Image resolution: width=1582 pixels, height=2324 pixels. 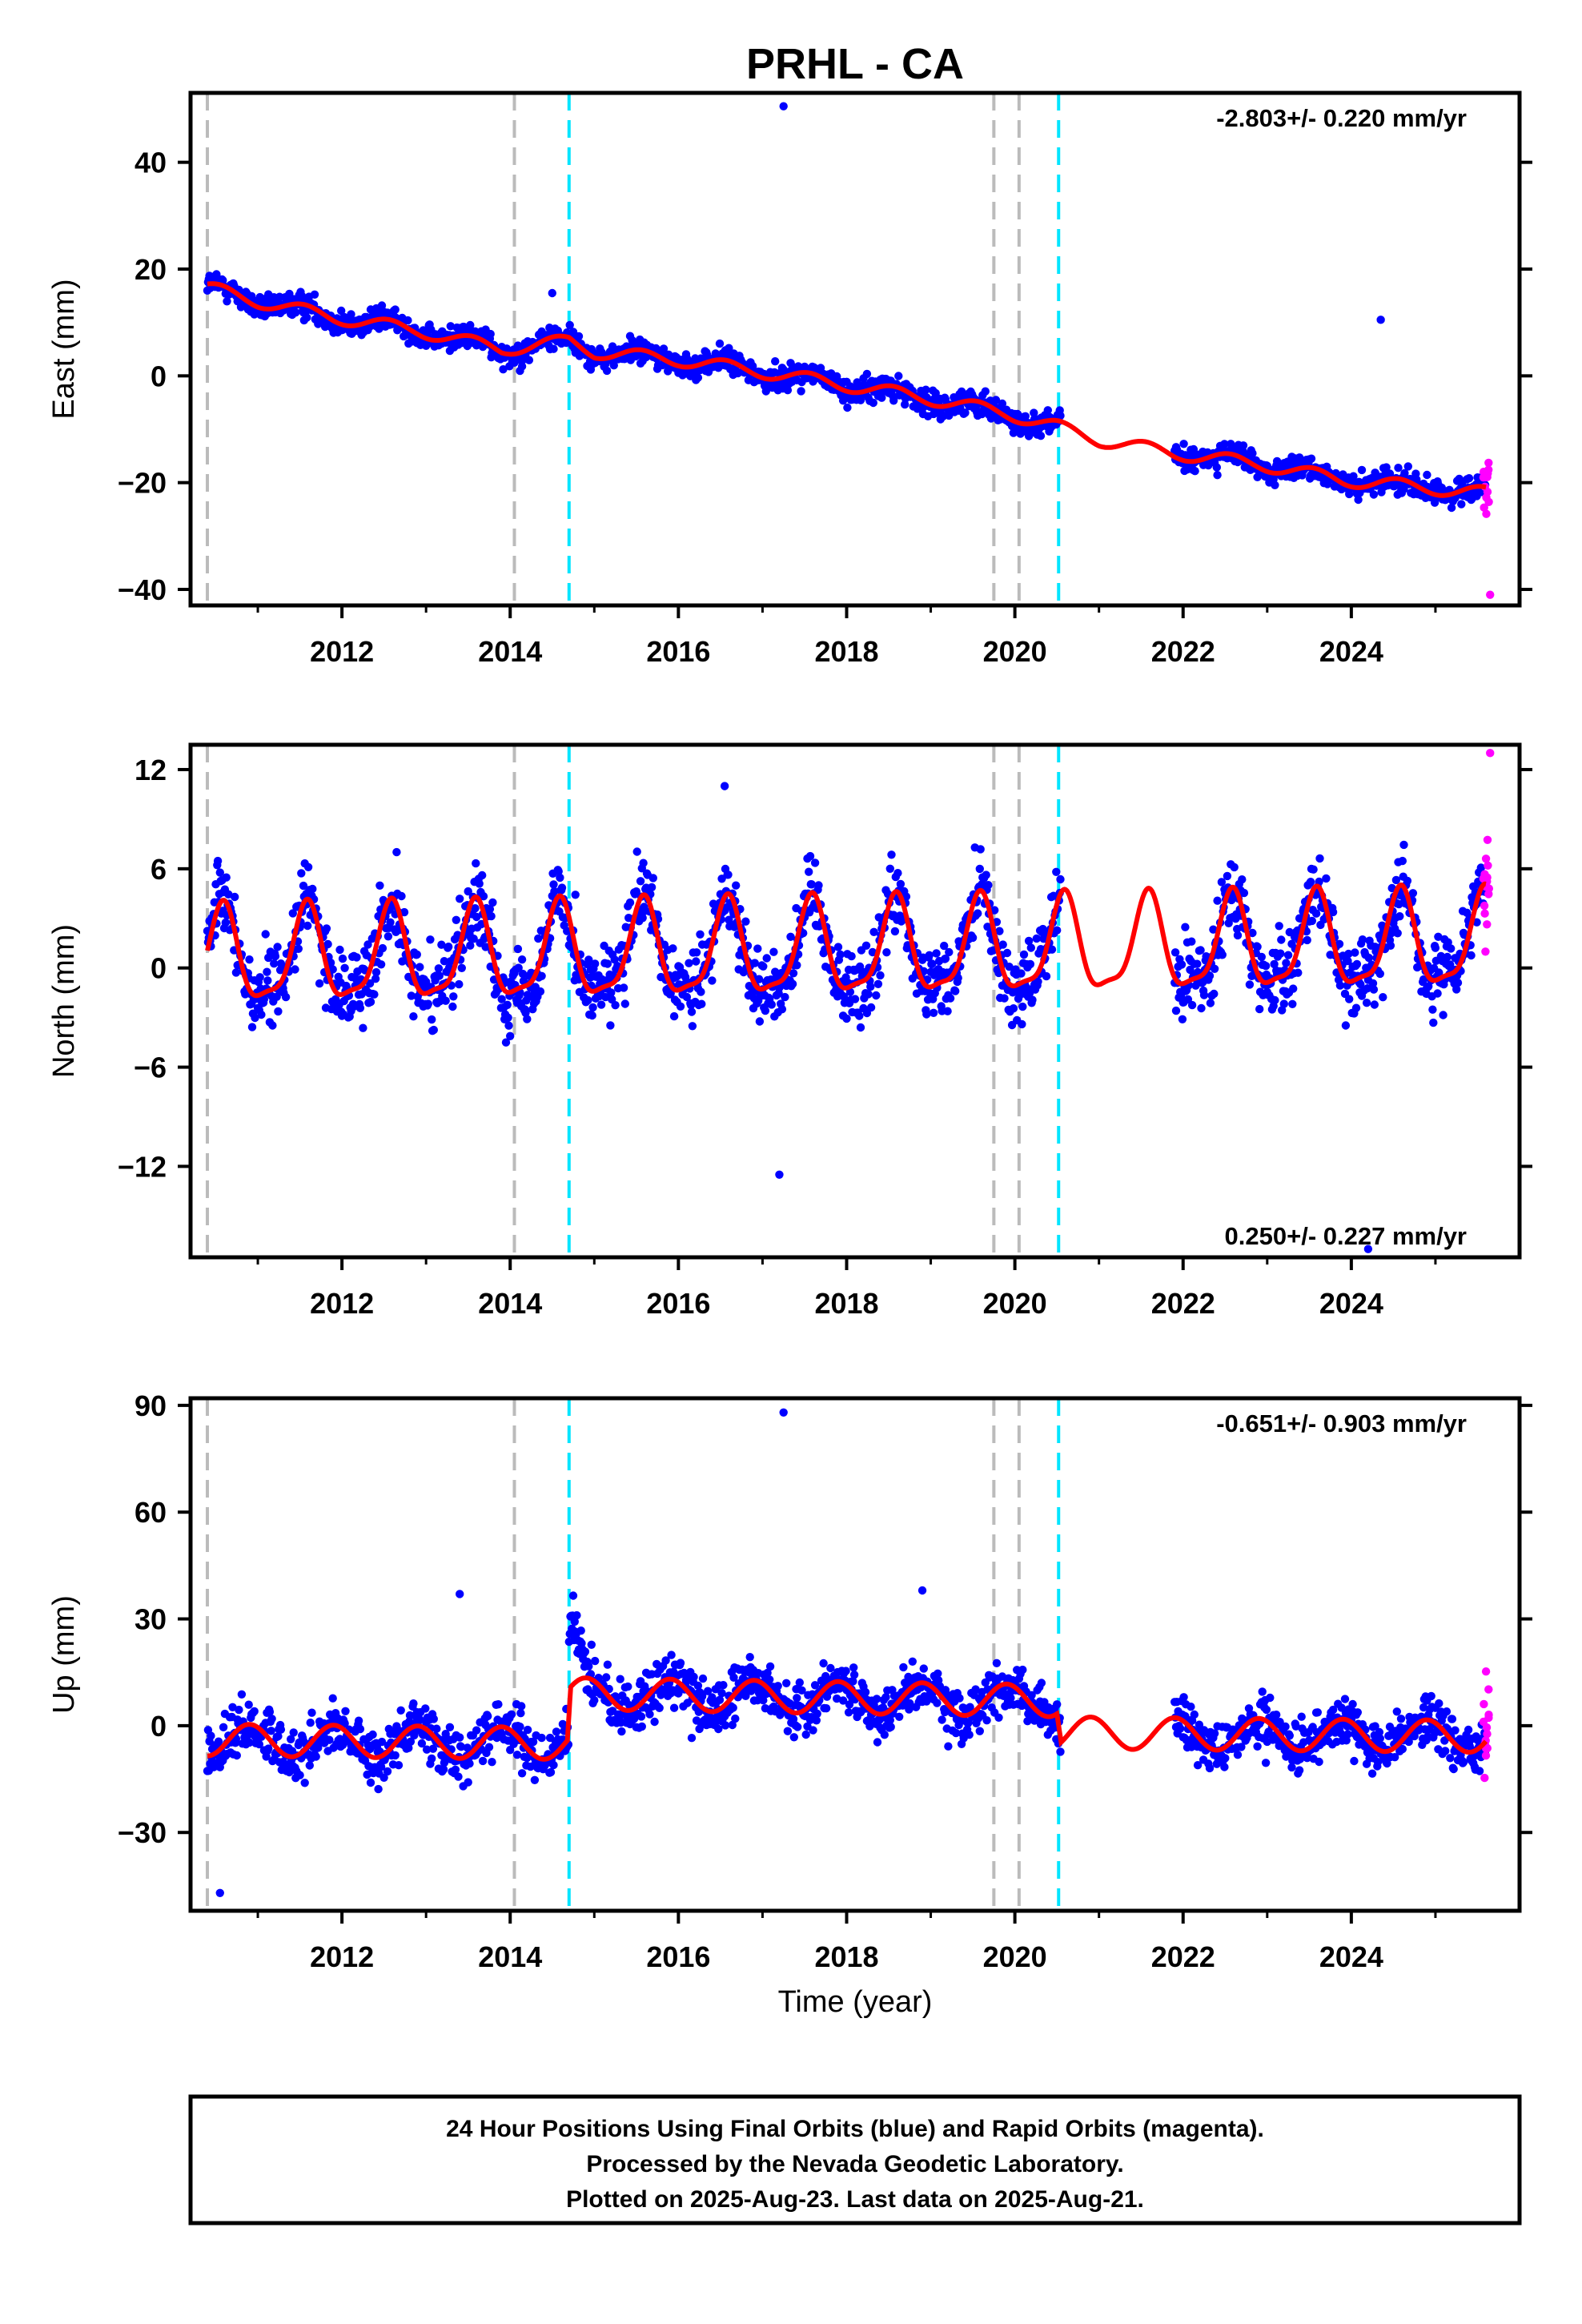 What do you see at coordinates (151, 770) in the screenshot?
I see `y-tick-label-north: 12` at bounding box center [151, 770].